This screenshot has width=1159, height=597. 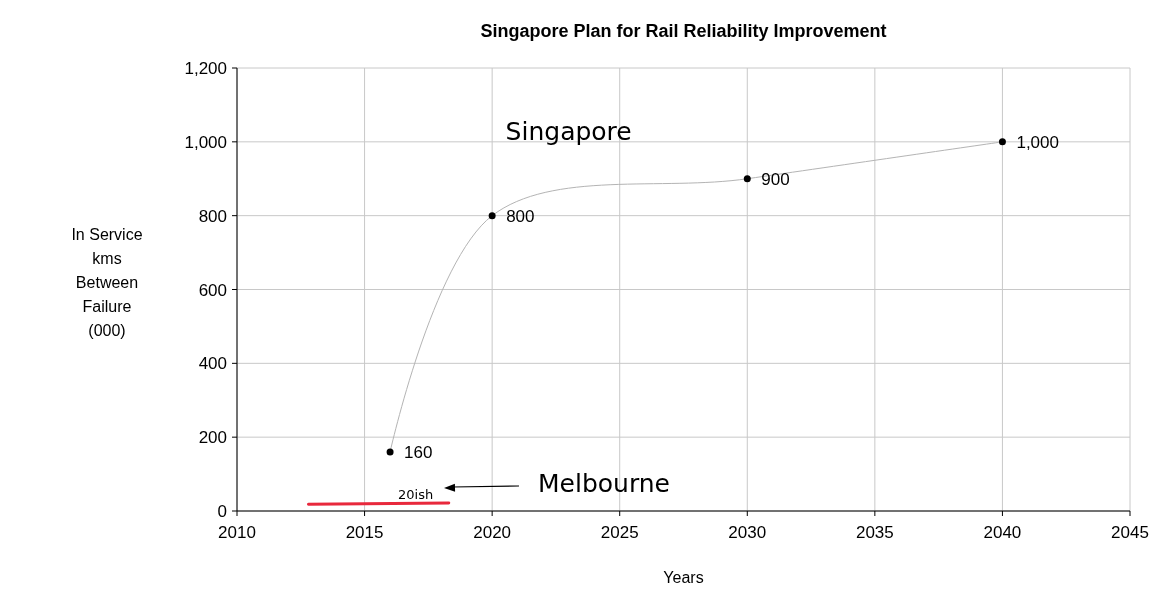 I want to click on x-tick-label: 2020, so click(x=492, y=532).